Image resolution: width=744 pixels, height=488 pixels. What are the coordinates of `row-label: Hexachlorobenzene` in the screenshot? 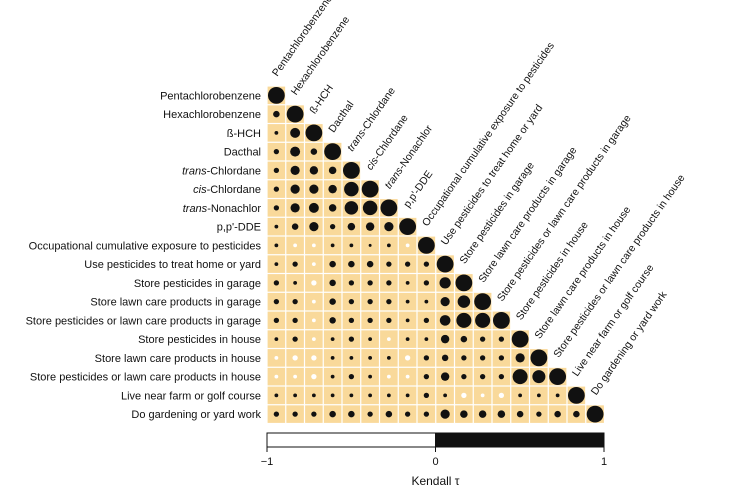 It's located at (212, 115).